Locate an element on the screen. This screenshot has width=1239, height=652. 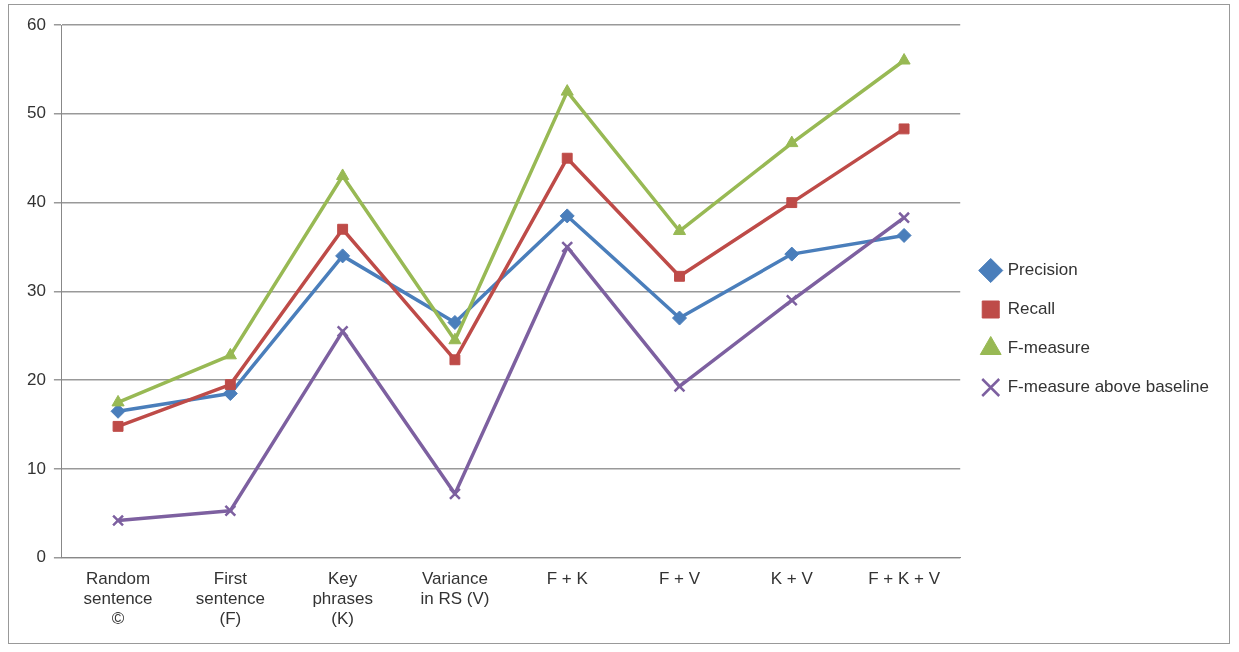
x-tick-label: Key phrases (K) is located at coordinates (342, 598).